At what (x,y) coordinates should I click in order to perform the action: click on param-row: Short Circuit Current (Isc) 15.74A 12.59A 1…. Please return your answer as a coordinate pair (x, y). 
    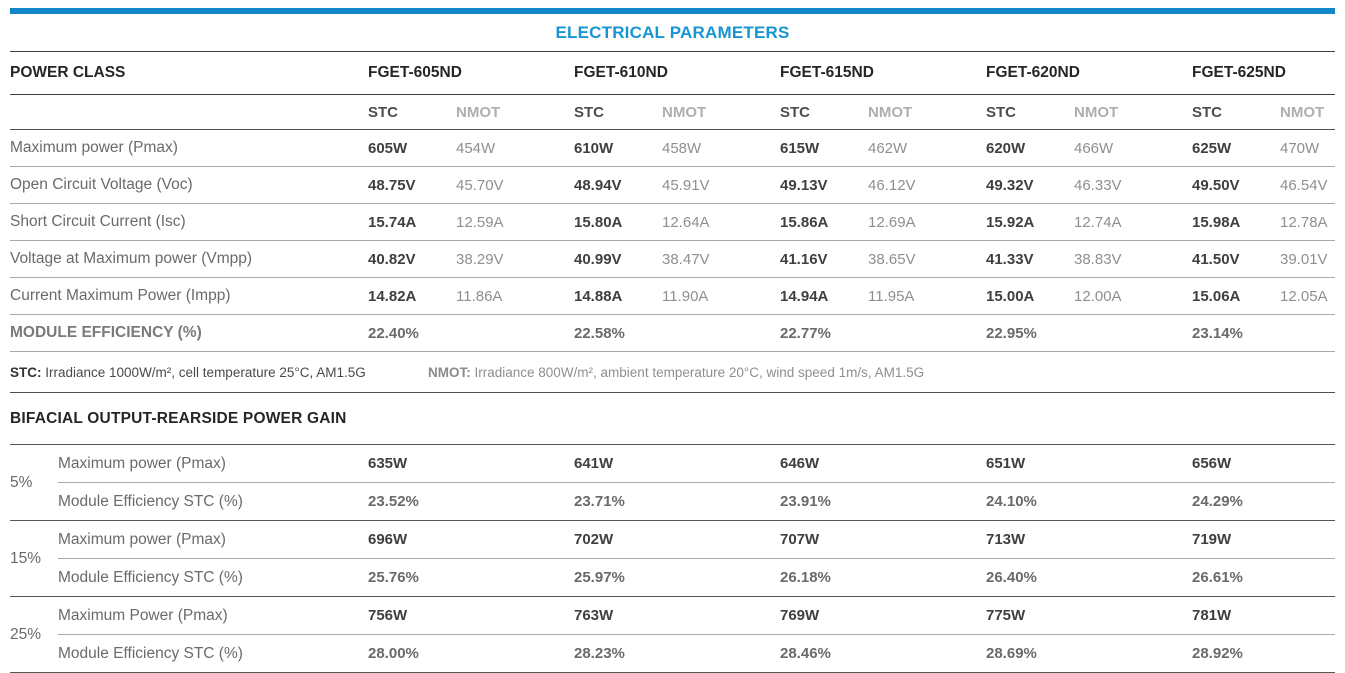
    Looking at the image, I should click on (672, 222).